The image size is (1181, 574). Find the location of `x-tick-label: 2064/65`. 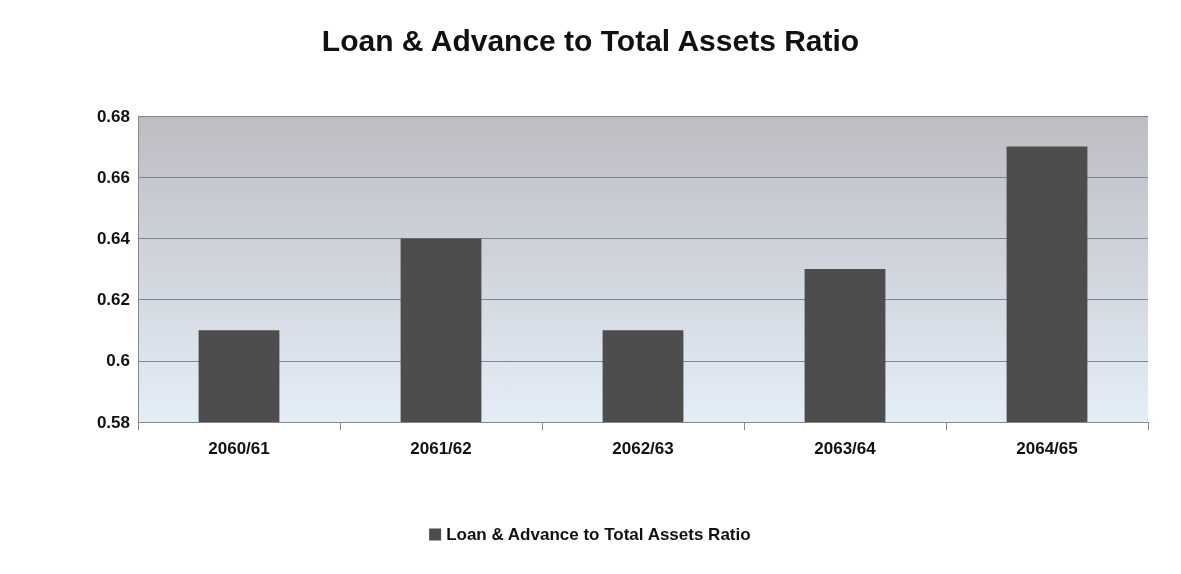

x-tick-label: 2064/65 is located at coordinates (1047, 448).